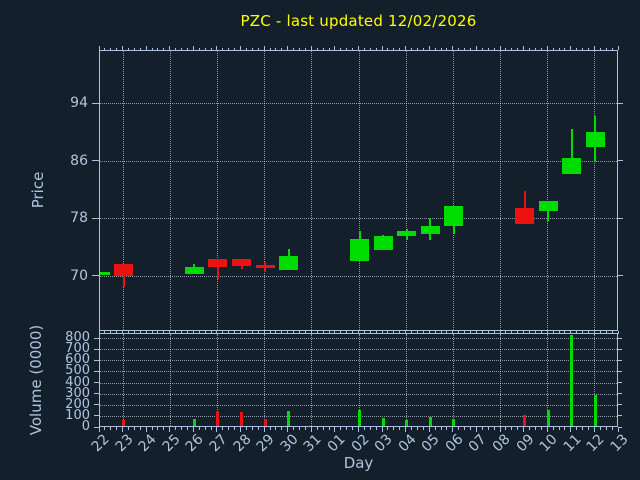  What do you see at coordinates (79, 160) in the screenshot?
I see `price-tick-label: 86` at bounding box center [79, 160].